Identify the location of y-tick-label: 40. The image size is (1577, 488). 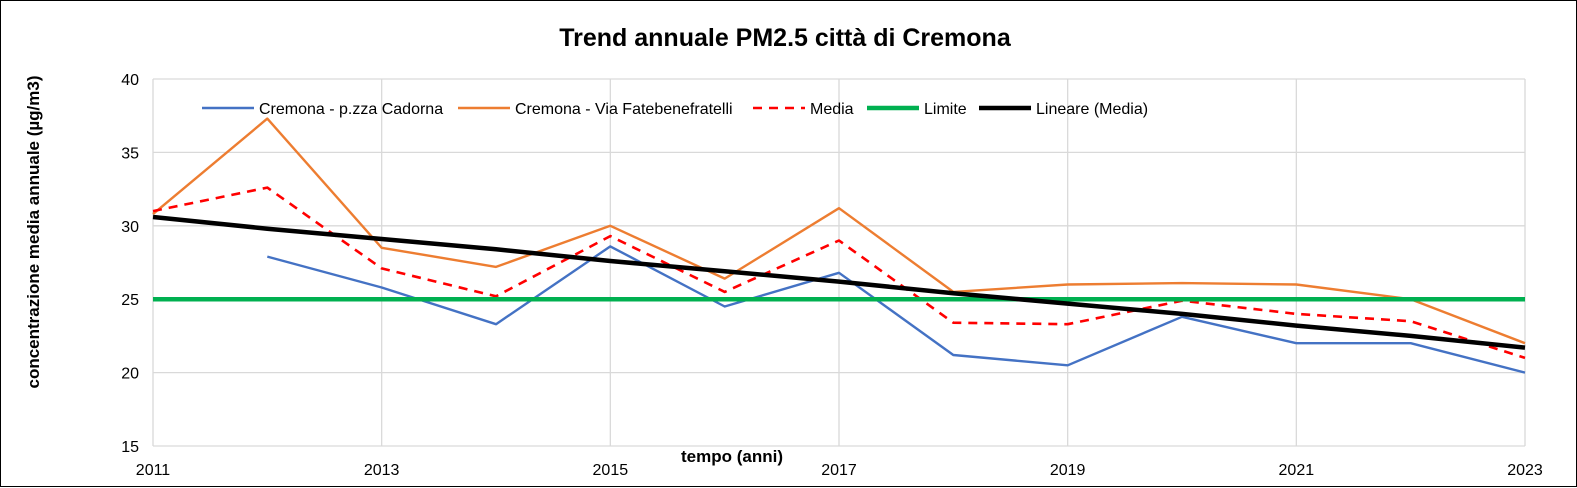
(130, 80).